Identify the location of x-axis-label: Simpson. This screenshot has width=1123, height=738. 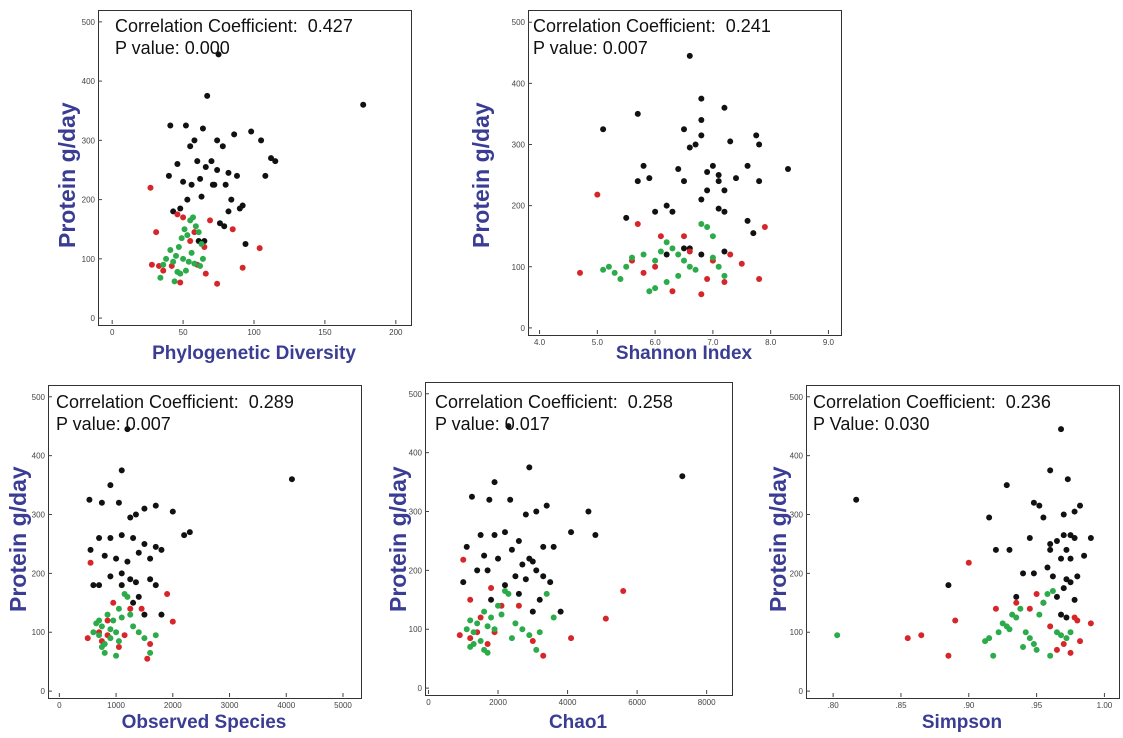
(962, 722).